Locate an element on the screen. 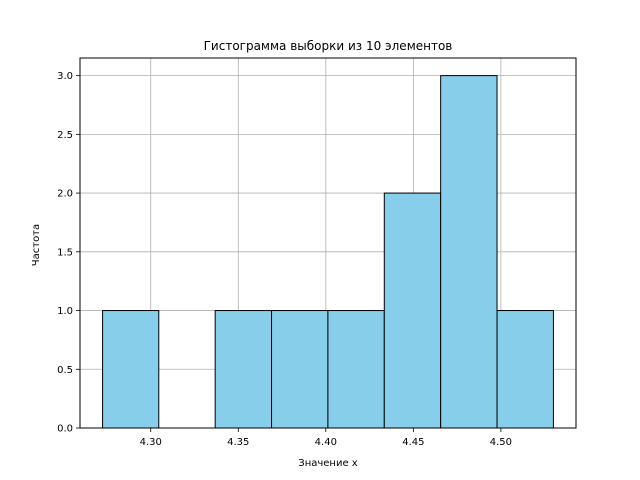  x-tick-label: 4.35 is located at coordinates (238, 442).